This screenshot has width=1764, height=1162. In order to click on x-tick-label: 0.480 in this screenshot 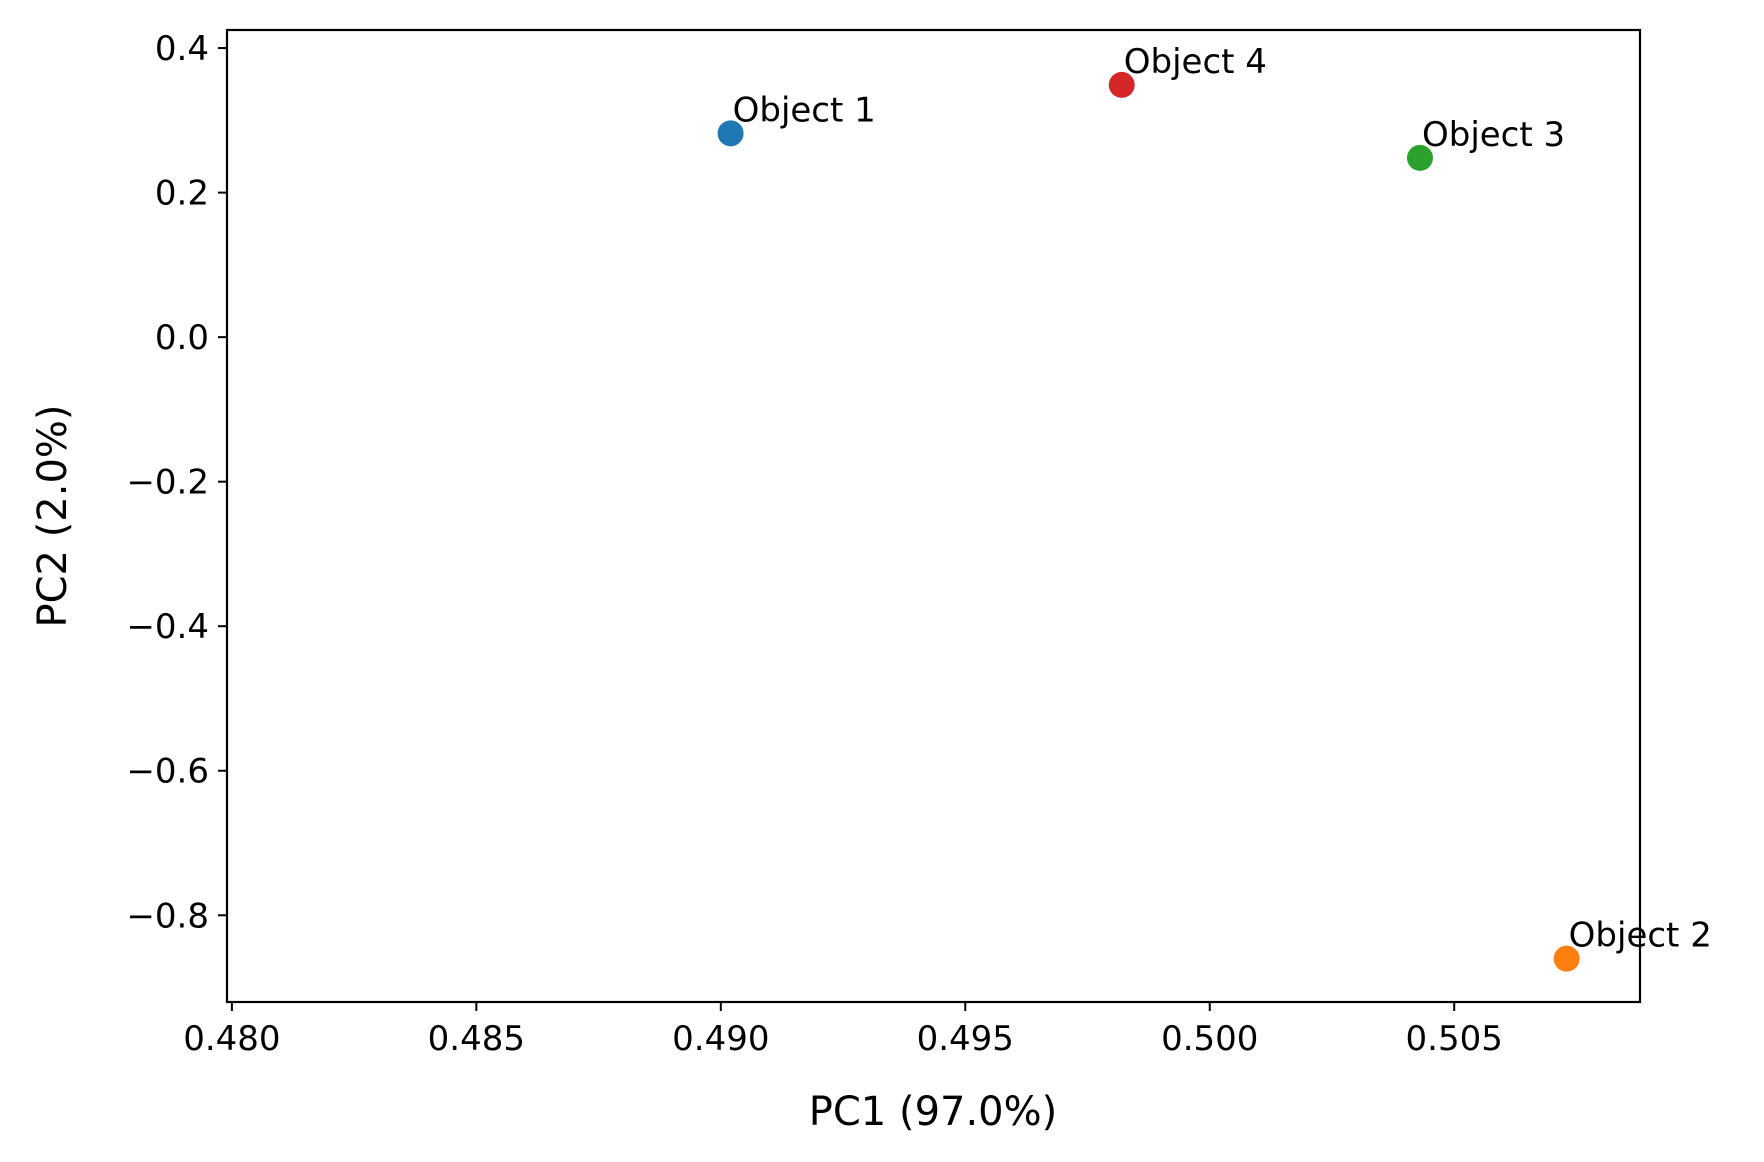, I will do `click(231, 1039)`.